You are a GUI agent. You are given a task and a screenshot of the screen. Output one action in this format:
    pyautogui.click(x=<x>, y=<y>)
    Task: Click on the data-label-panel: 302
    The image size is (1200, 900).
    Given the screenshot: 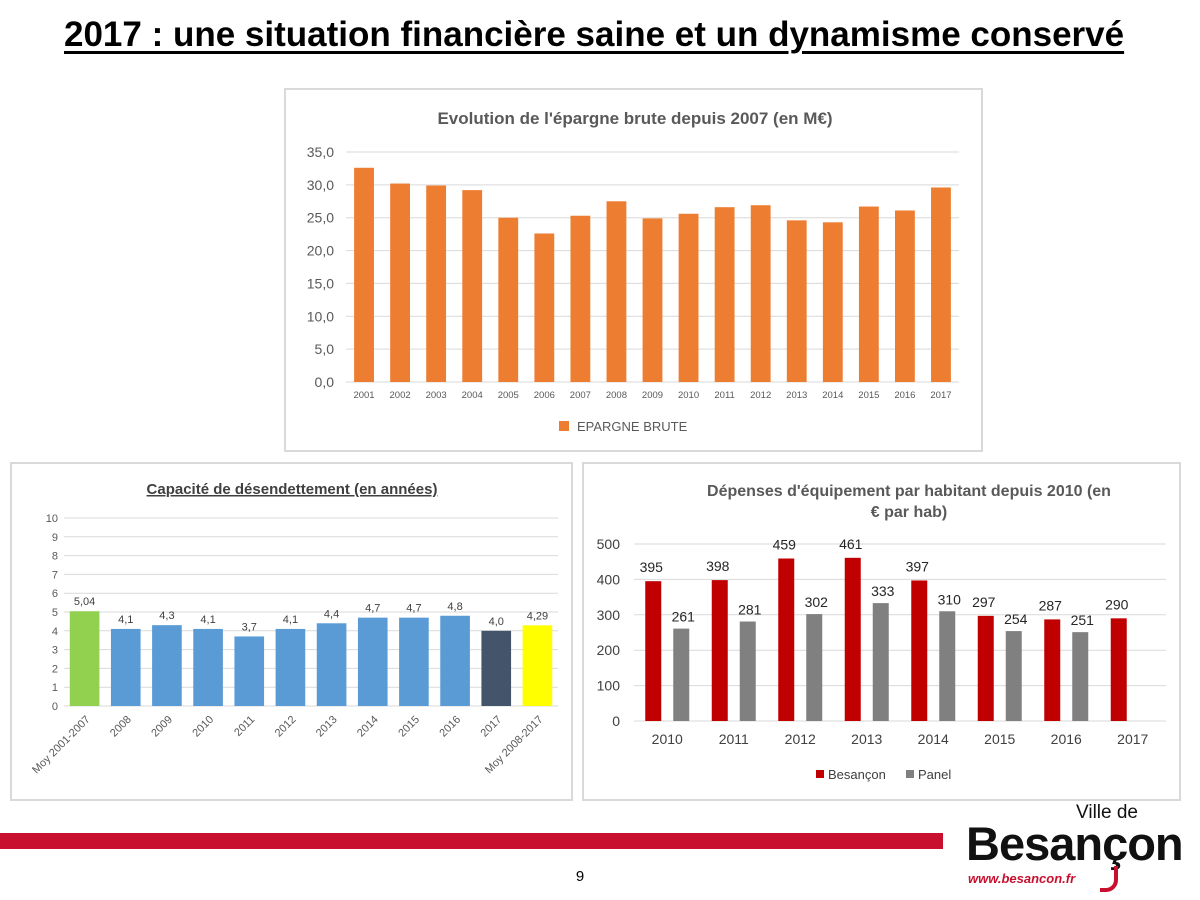 What is the action you would take?
    pyautogui.click(x=817, y=602)
    